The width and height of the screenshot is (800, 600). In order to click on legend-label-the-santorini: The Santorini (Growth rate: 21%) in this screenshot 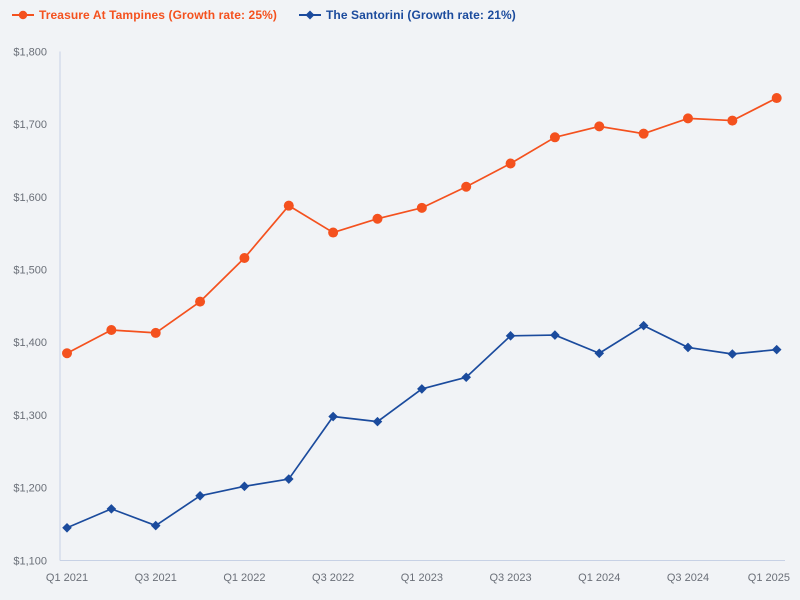, I will do `click(420, 15)`.